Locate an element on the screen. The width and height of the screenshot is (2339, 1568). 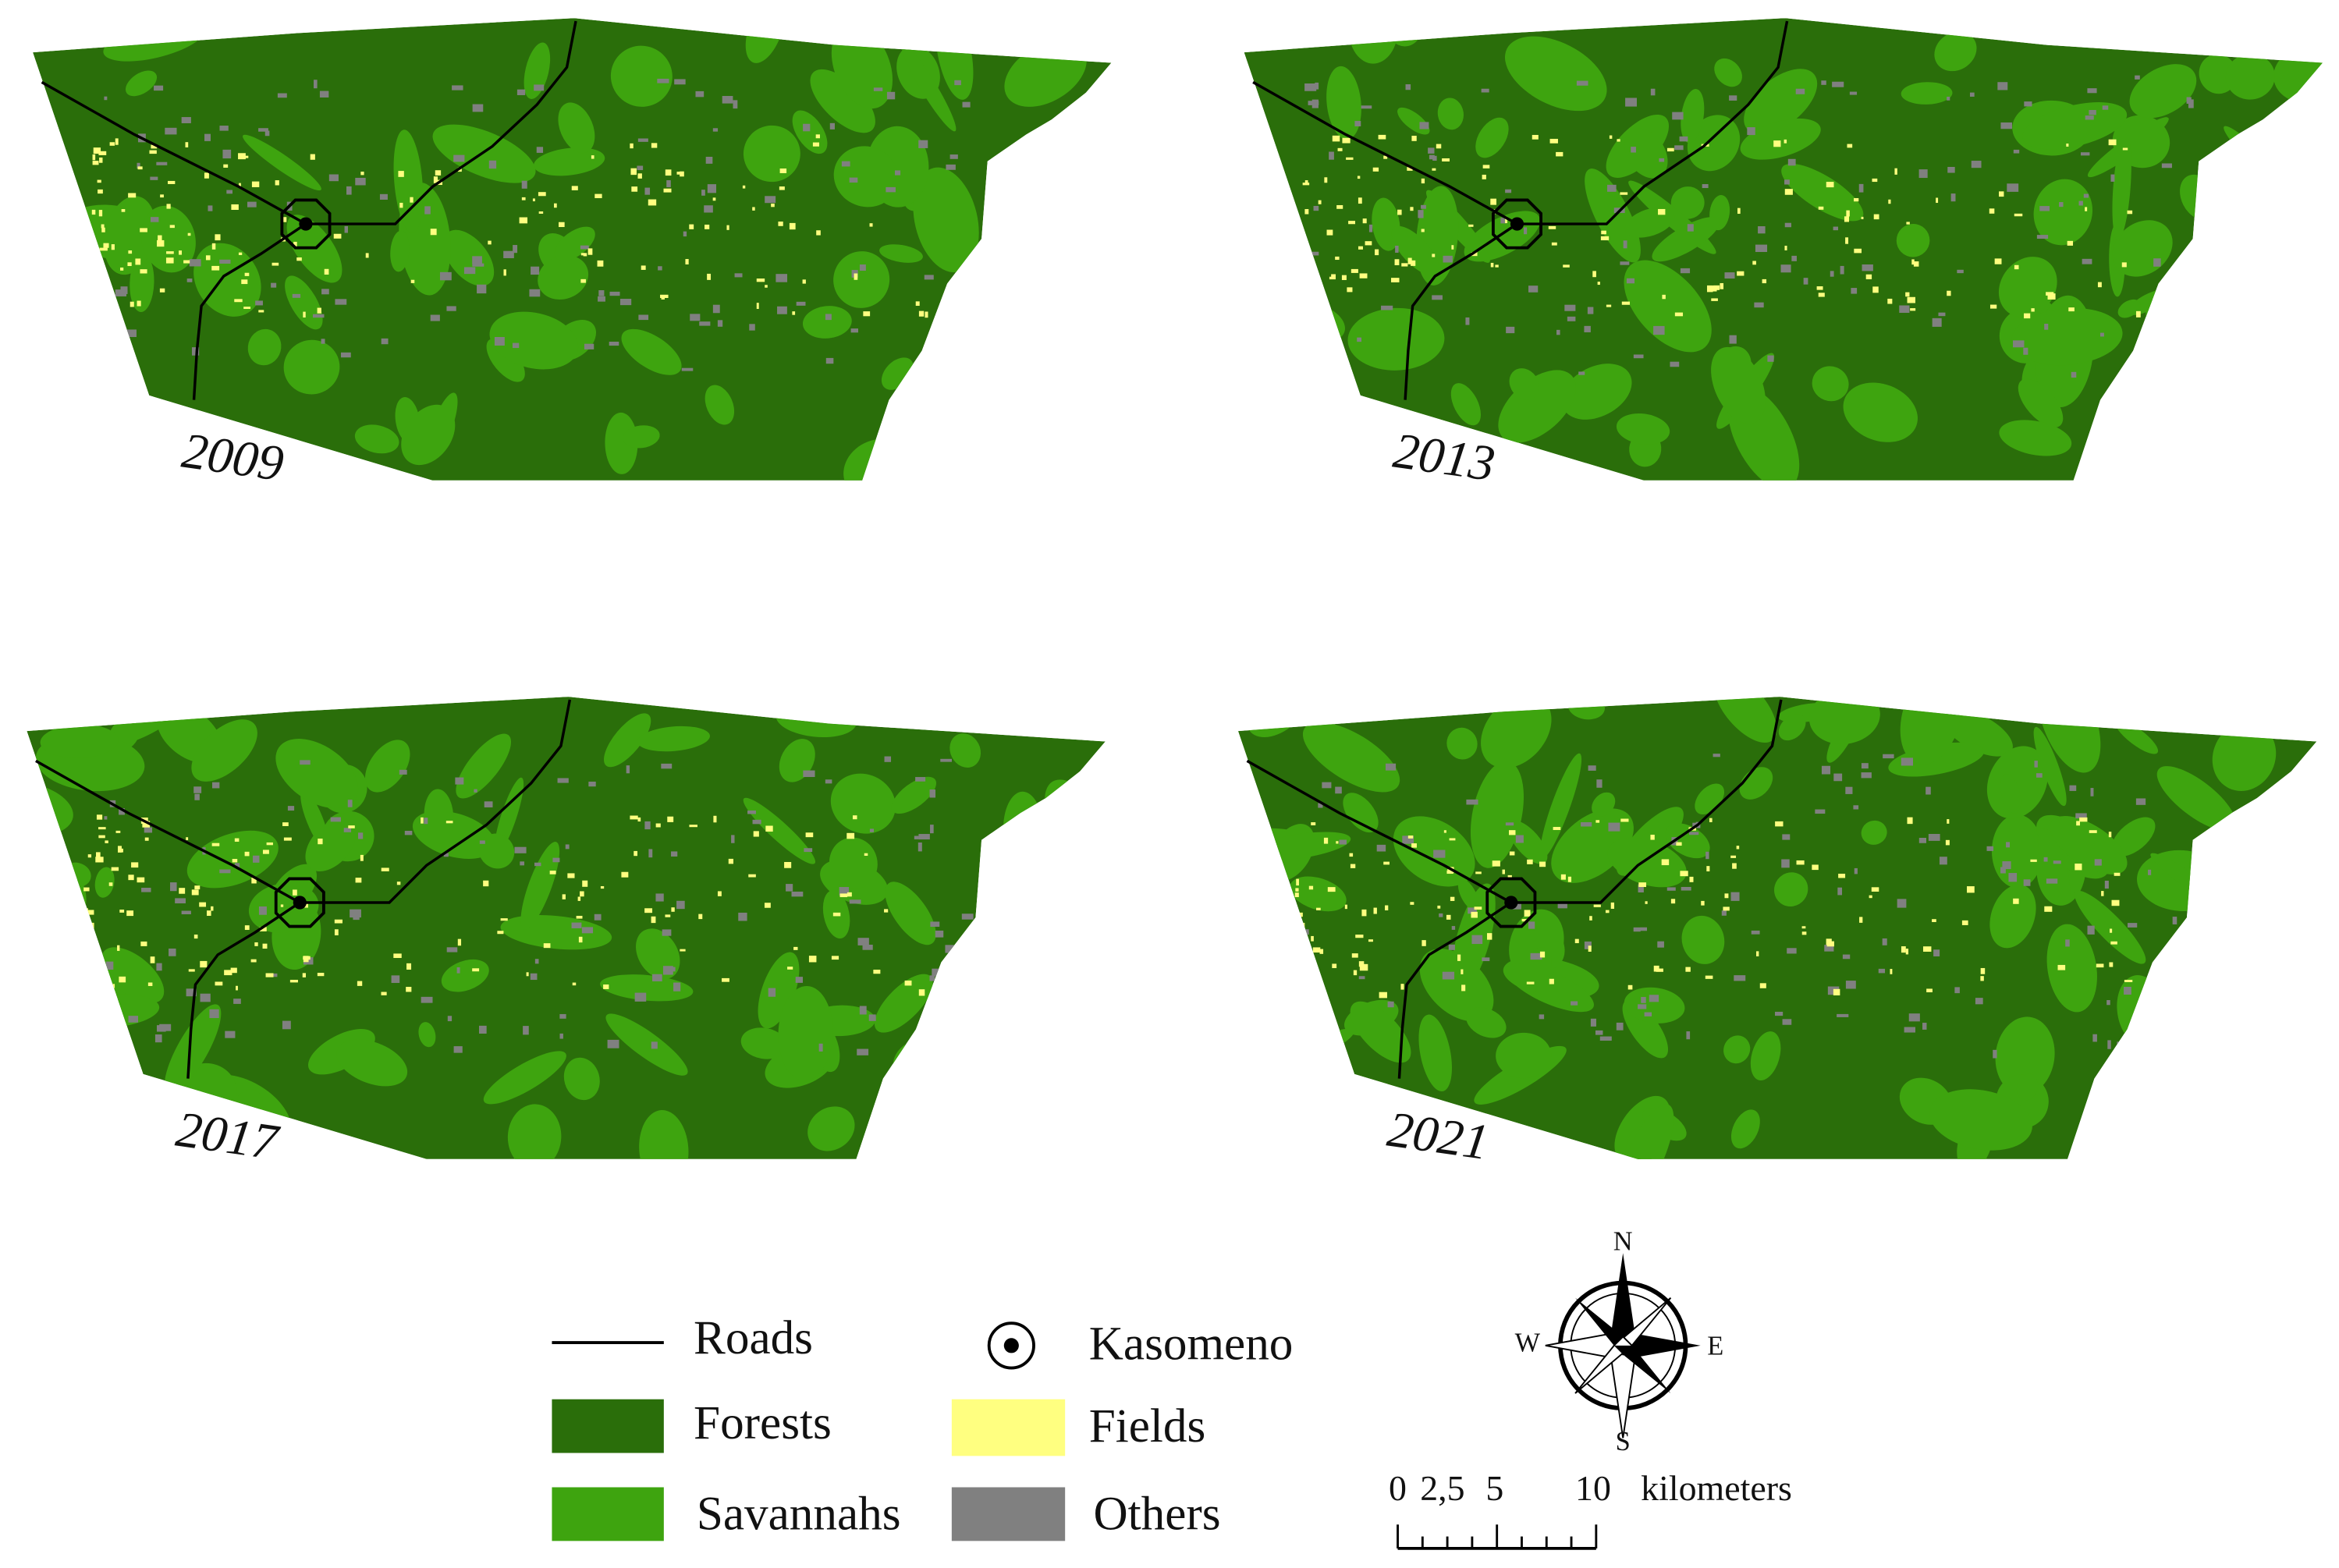
kasomeno-dot is located at coordinates (300, 903).